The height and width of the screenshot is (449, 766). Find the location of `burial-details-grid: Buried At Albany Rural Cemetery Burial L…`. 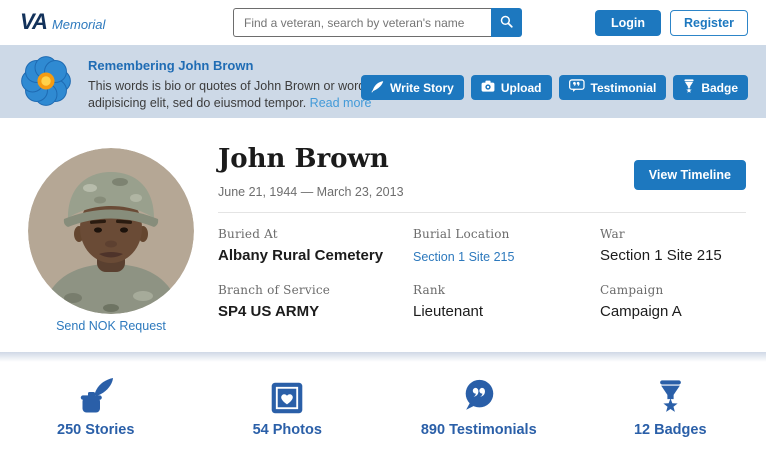

burial-details-grid: Buried At Albany Rural Cemetery Burial L… is located at coordinates (482, 273).